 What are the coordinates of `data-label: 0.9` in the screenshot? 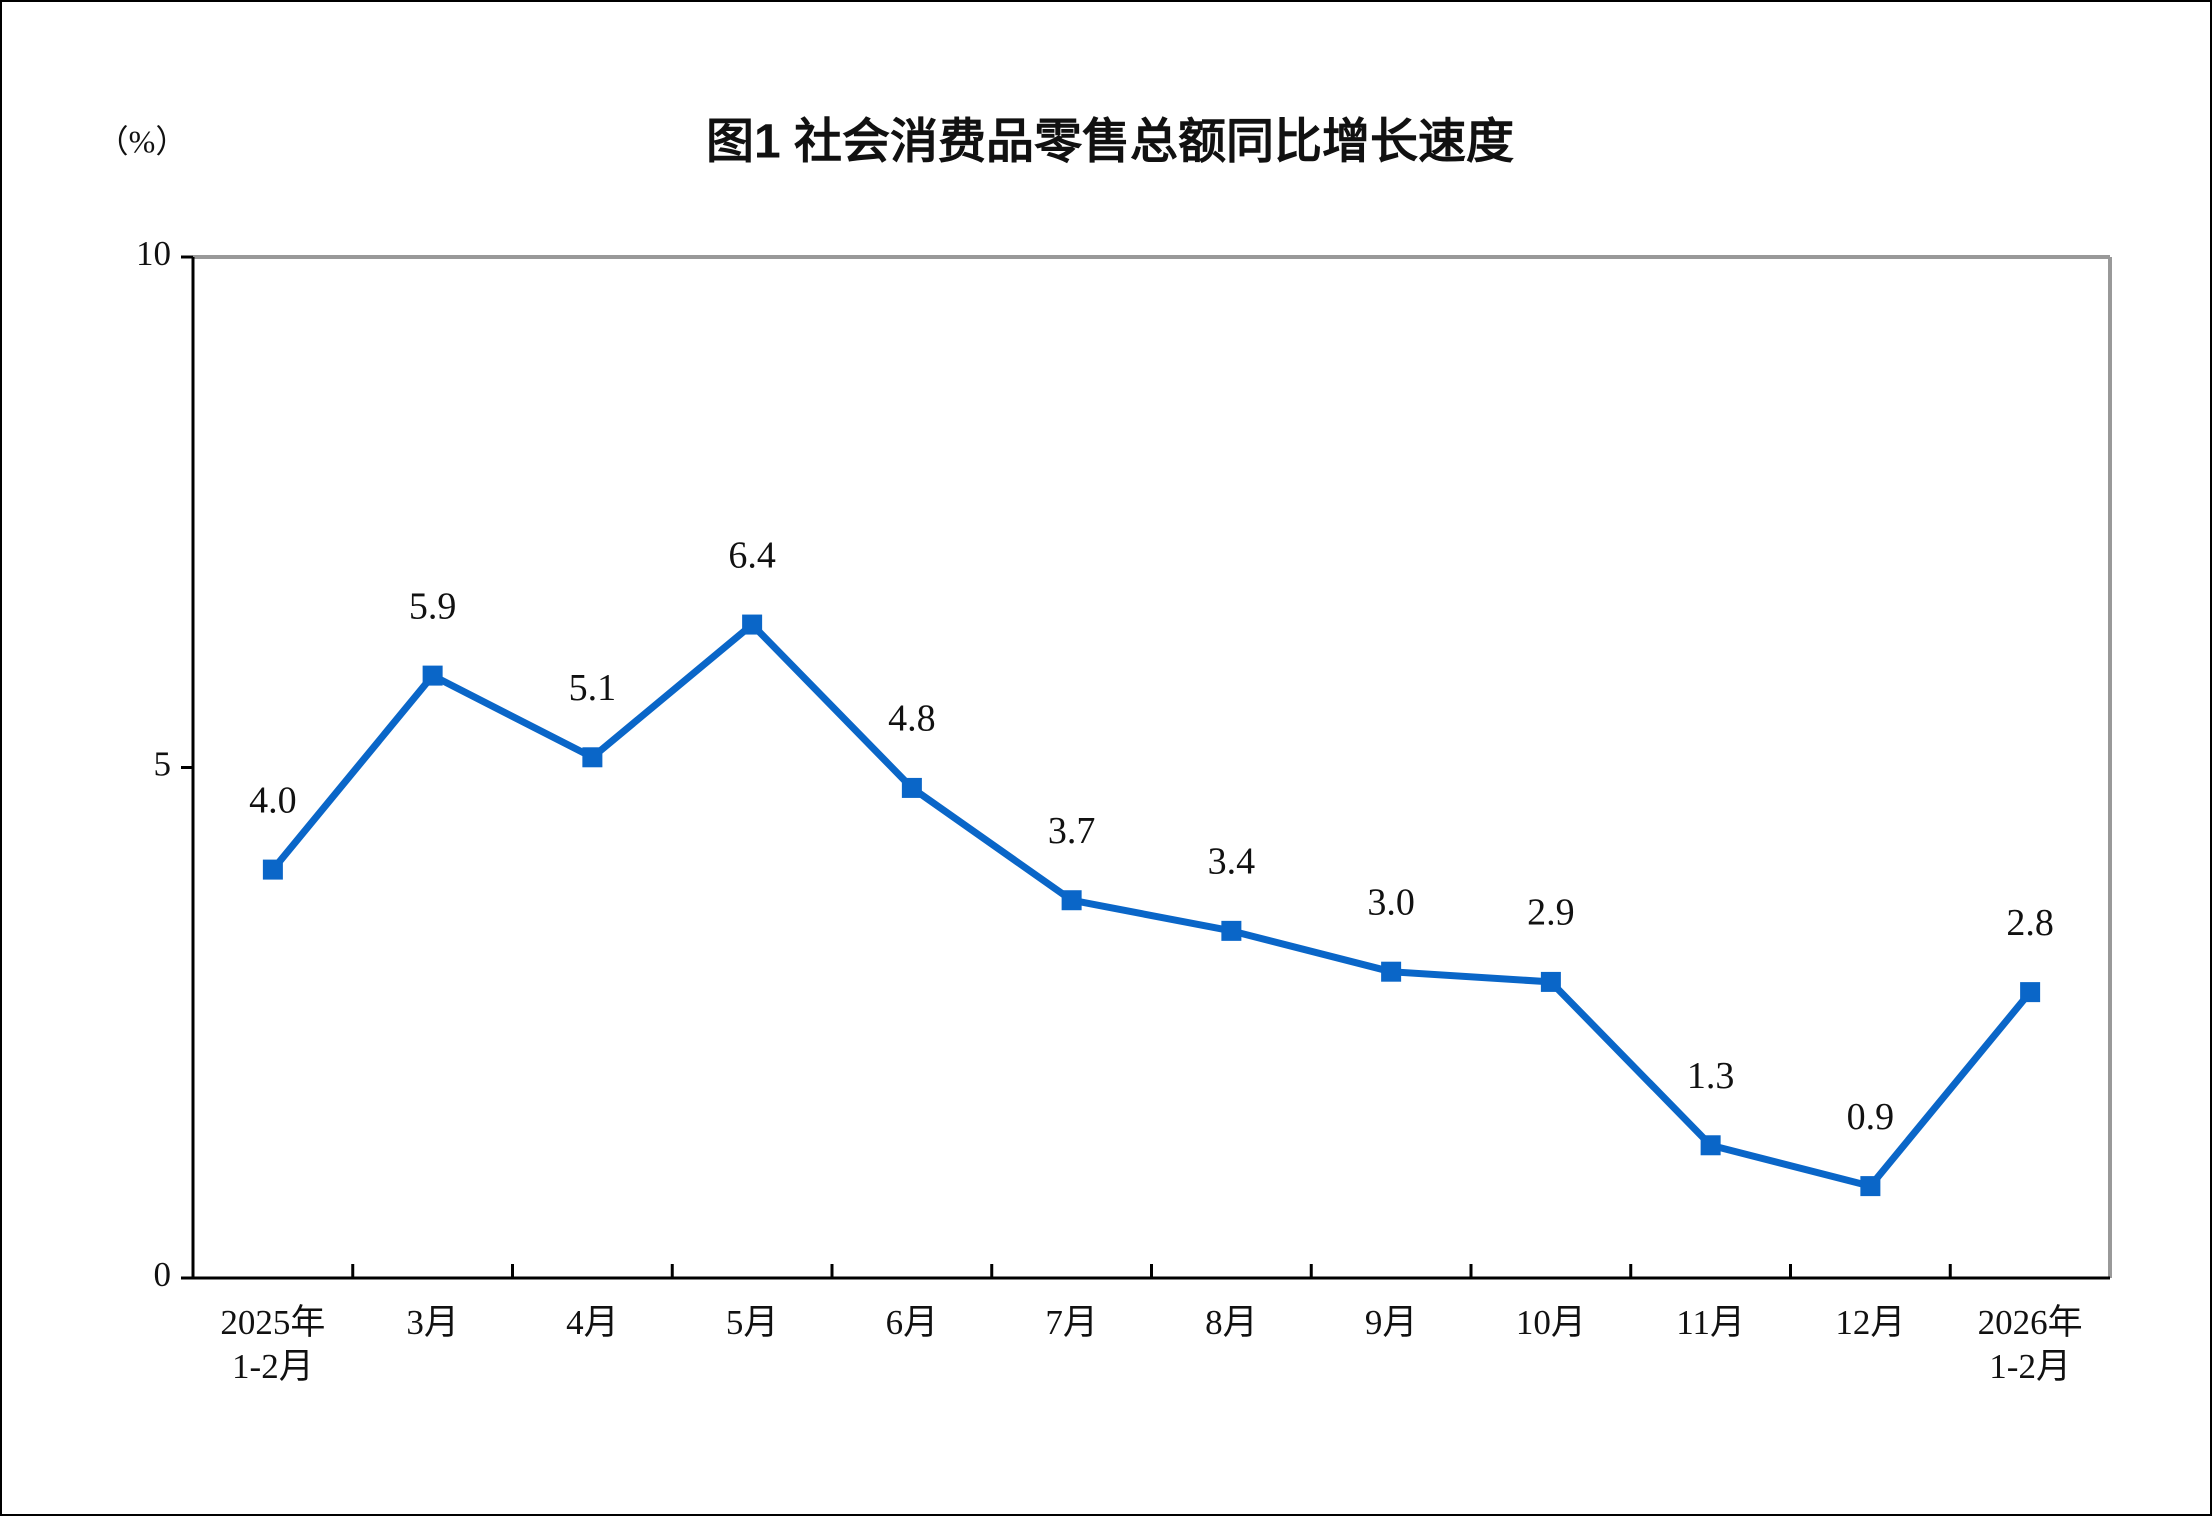 It's located at (1871, 1117).